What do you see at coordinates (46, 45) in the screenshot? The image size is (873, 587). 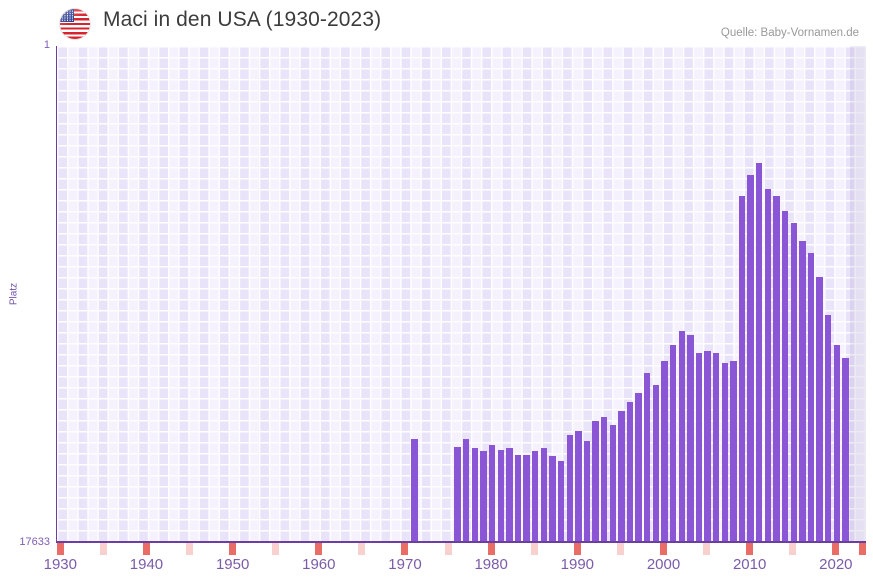 I see `y-tick-label-top: 1` at bounding box center [46, 45].